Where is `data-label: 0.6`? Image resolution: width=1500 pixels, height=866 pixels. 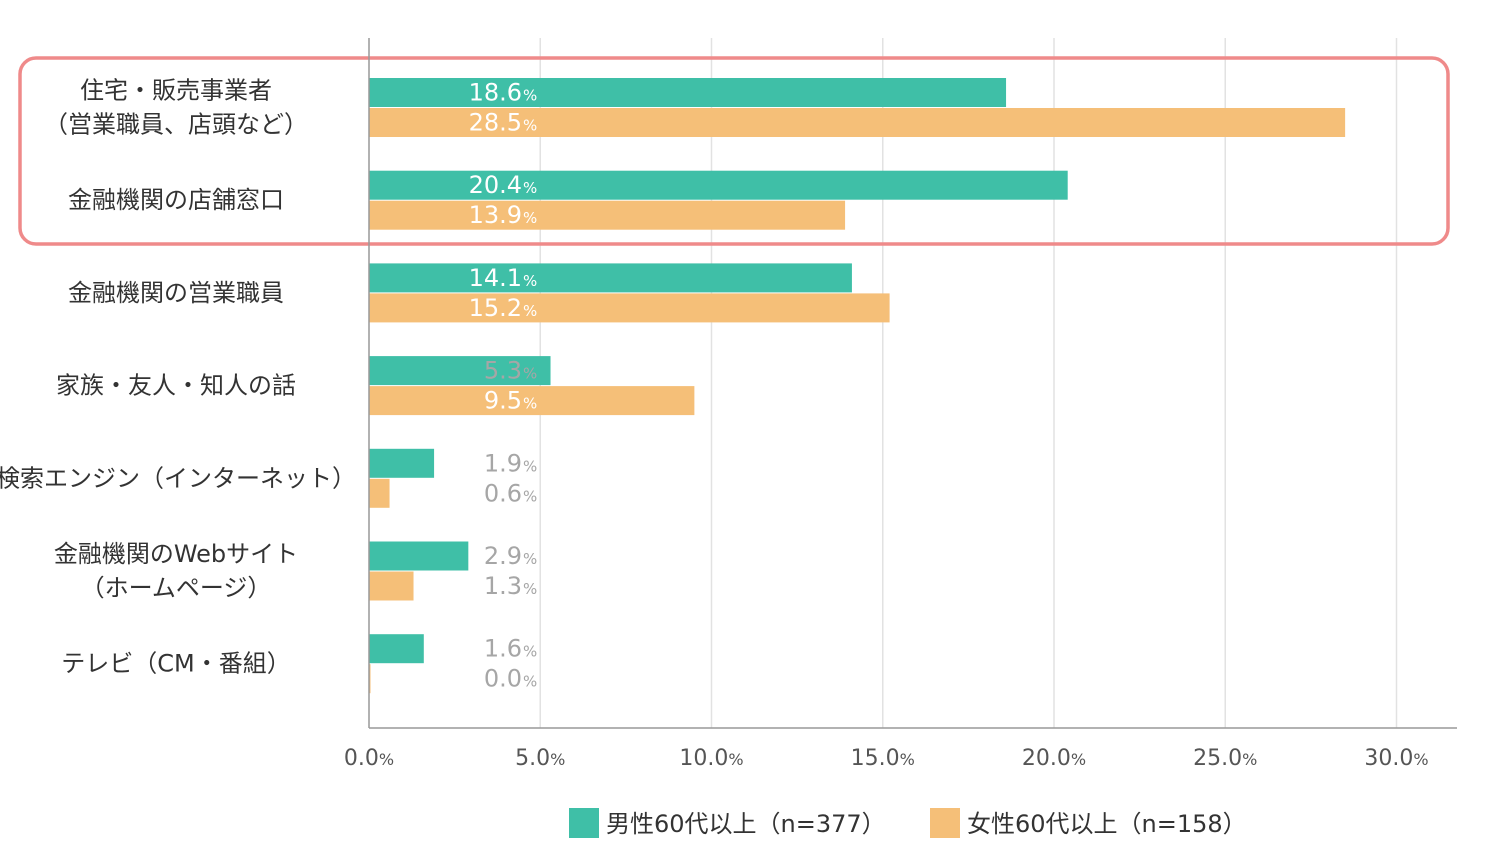
data-label: 0.6 is located at coordinates (503, 493).